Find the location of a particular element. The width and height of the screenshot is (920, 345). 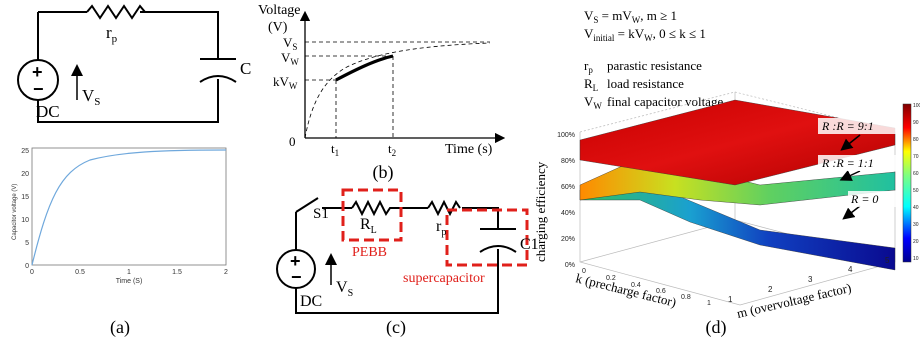

panel-a-yticks: 0 5 10 15 20 25 is located at coordinates (25, 209).